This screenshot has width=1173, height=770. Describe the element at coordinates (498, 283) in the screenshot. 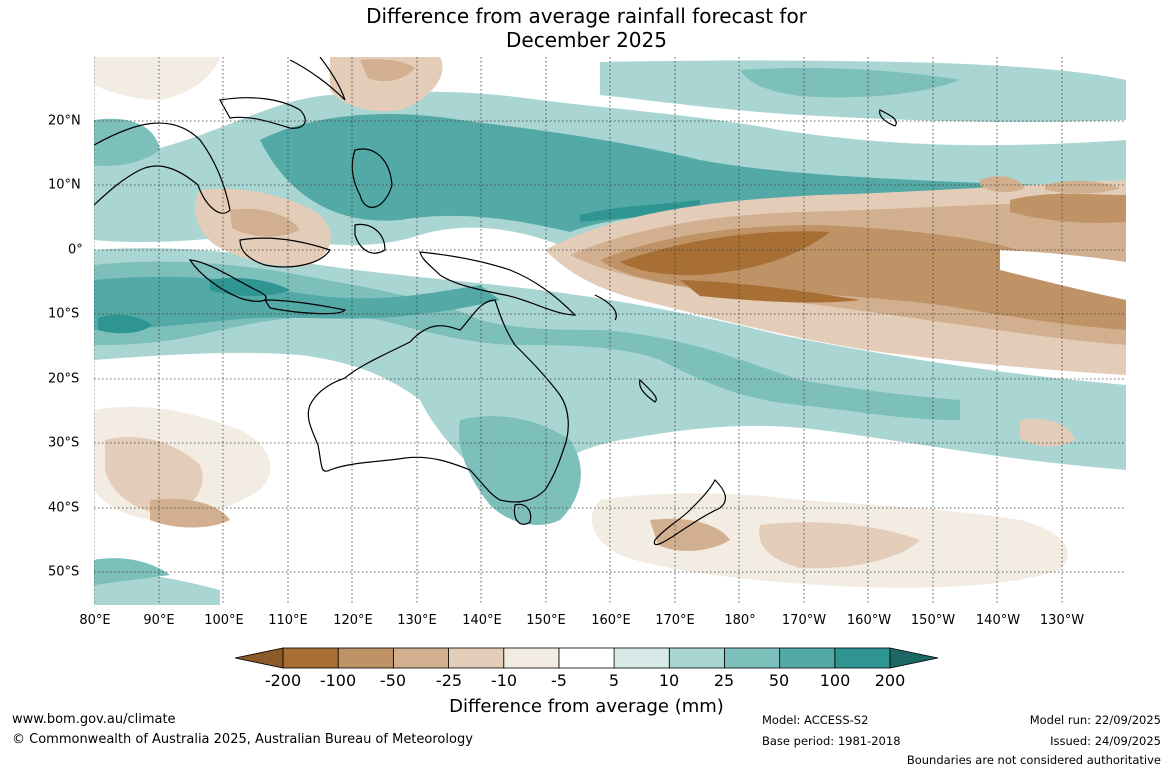

I see `new-guinea-outline` at that location.